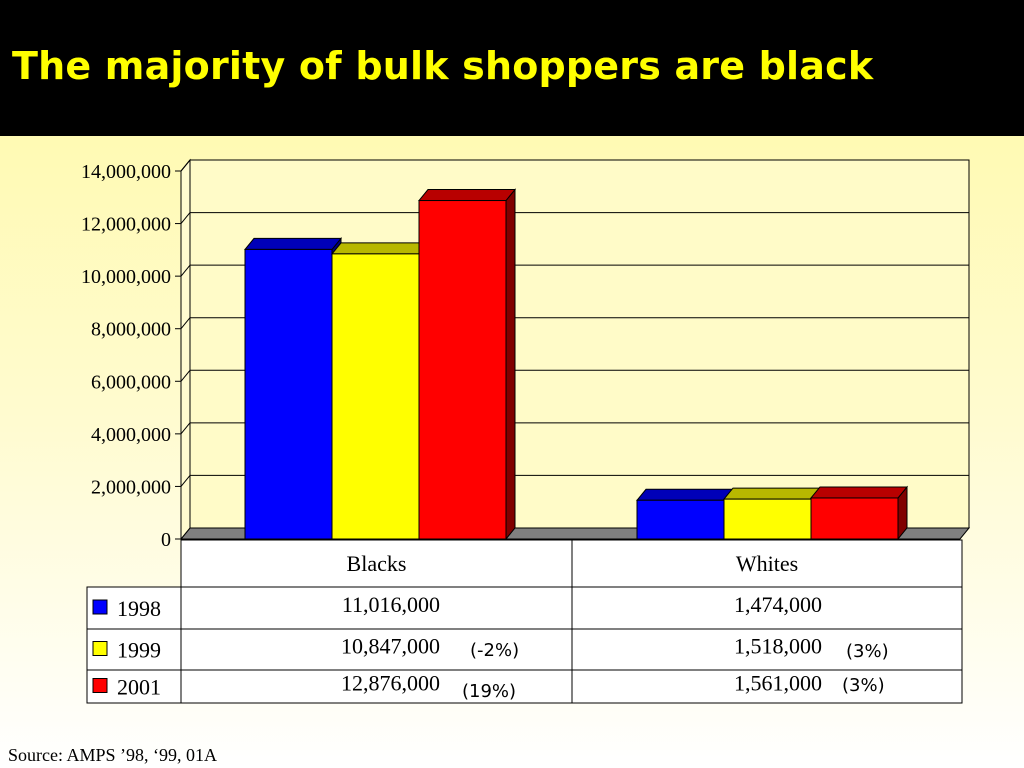 This screenshot has height=768, width=1024. I want to click on legend-label-2001: 2001, so click(139, 687).